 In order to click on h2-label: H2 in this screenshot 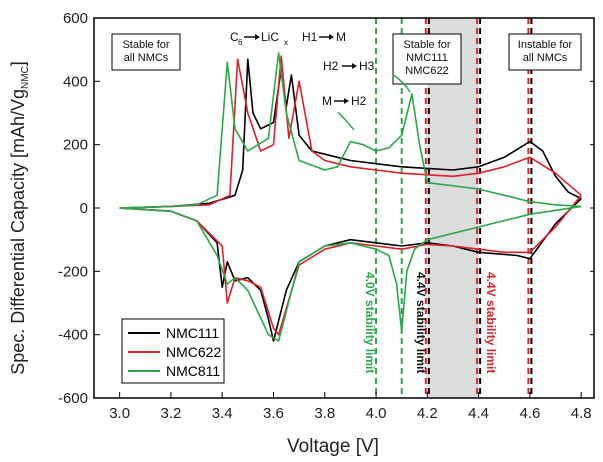, I will do `click(331, 66)`.